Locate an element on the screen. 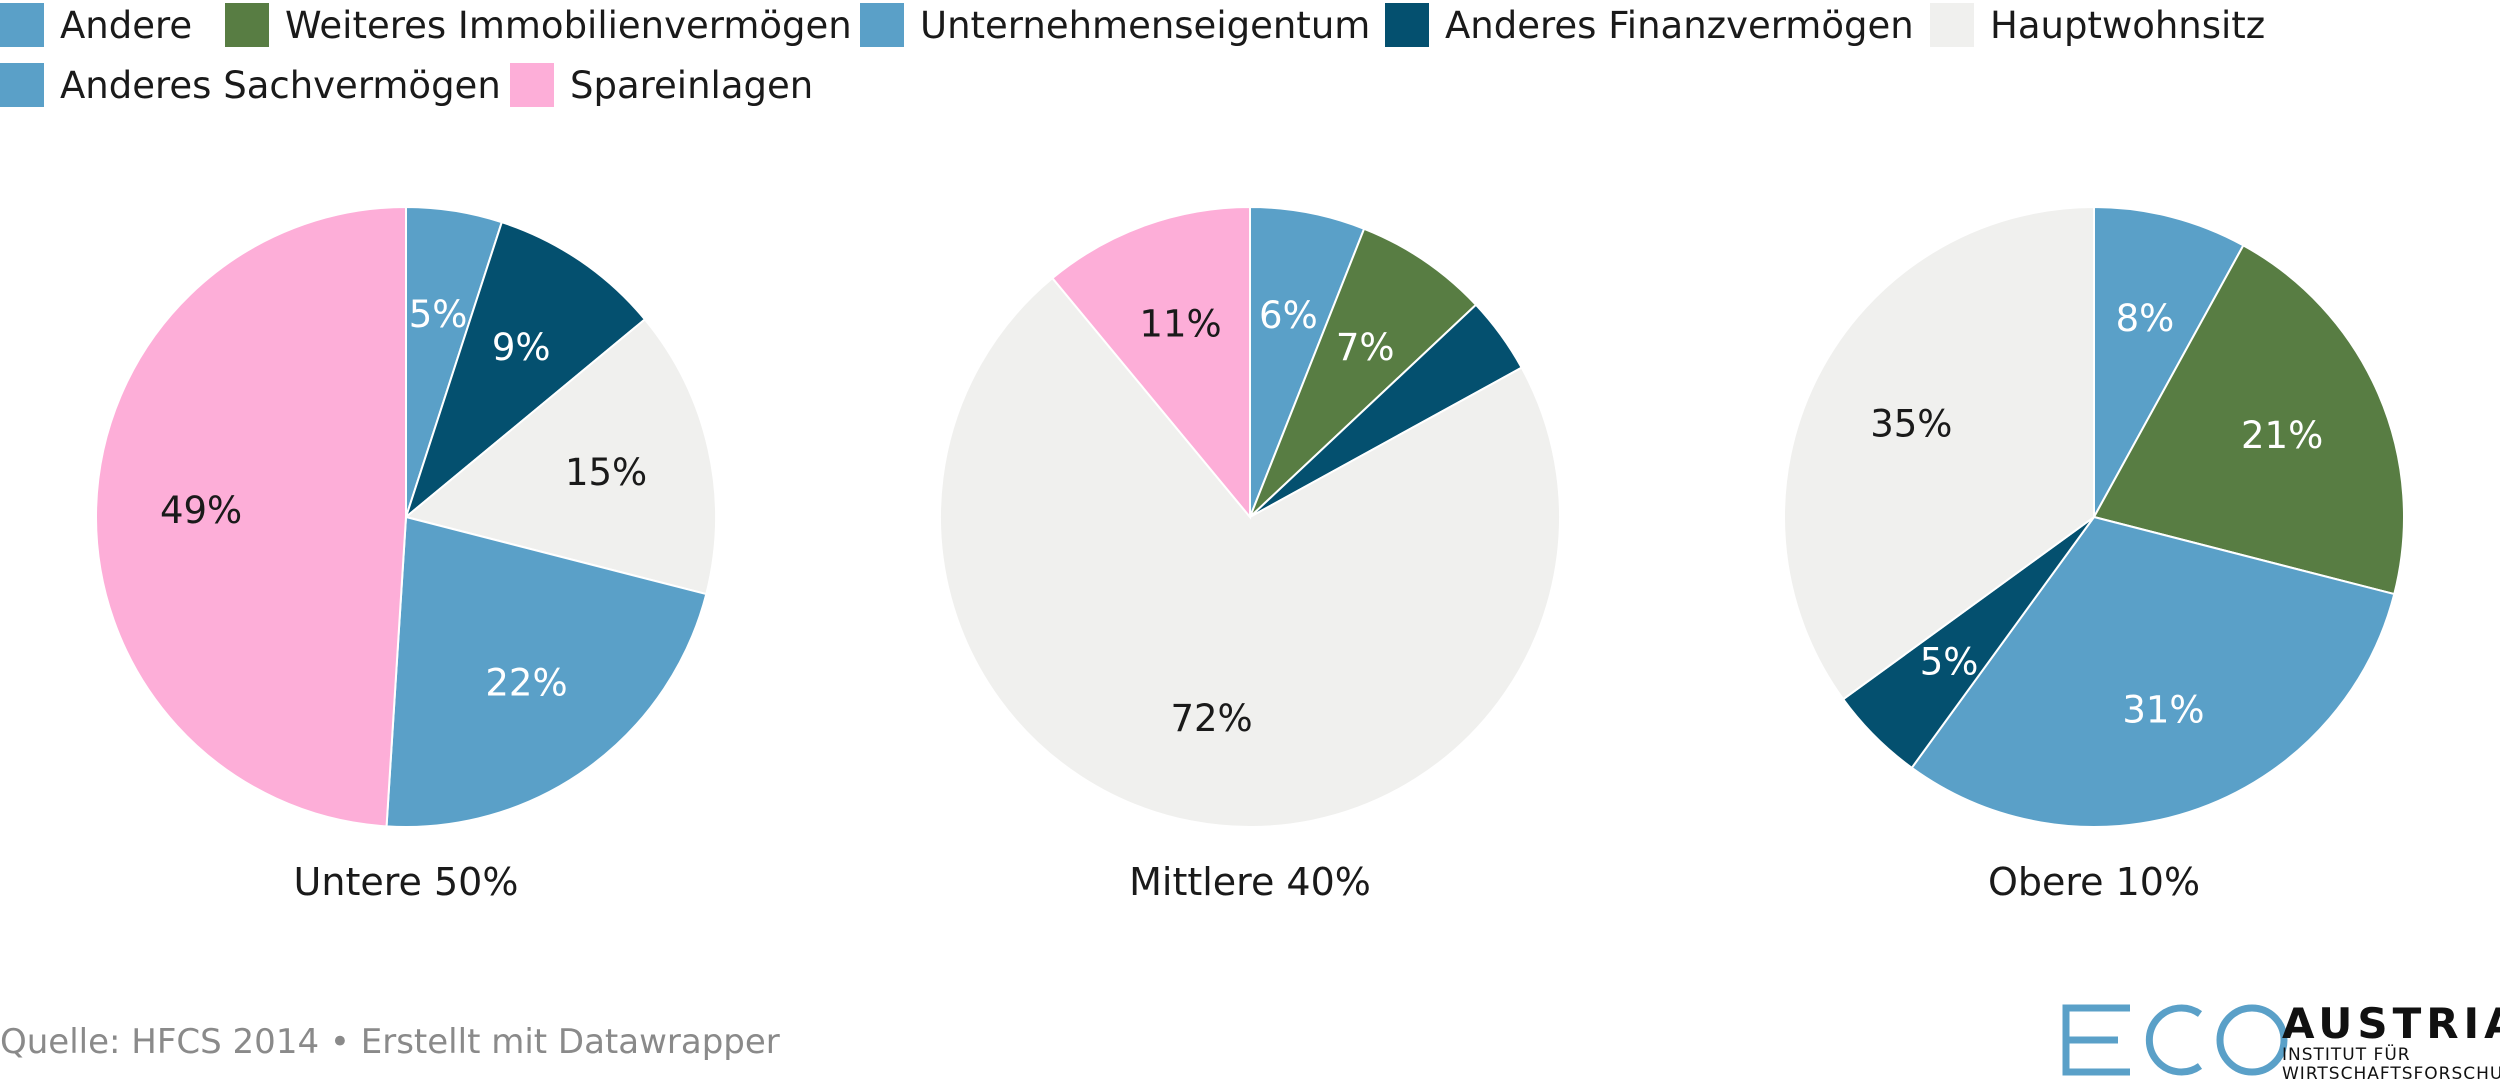  legend-item: Unternehmenseigentum is located at coordinates (1115, 25).